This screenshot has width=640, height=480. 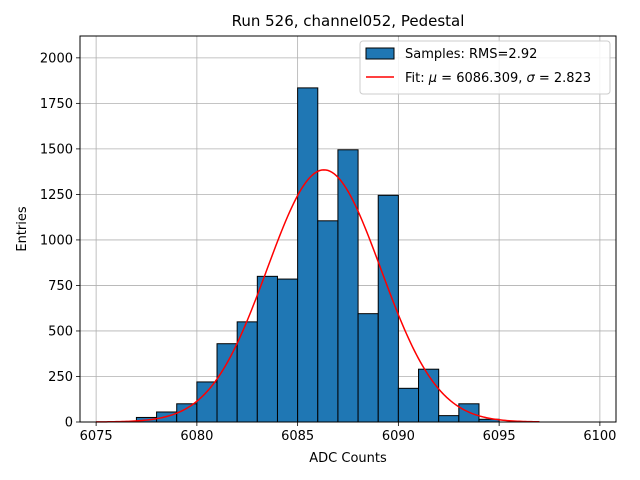 What do you see at coordinates (56, 240) in the screenshot?
I see `y-tick-label: 1000` at bounding box center [56, 240].